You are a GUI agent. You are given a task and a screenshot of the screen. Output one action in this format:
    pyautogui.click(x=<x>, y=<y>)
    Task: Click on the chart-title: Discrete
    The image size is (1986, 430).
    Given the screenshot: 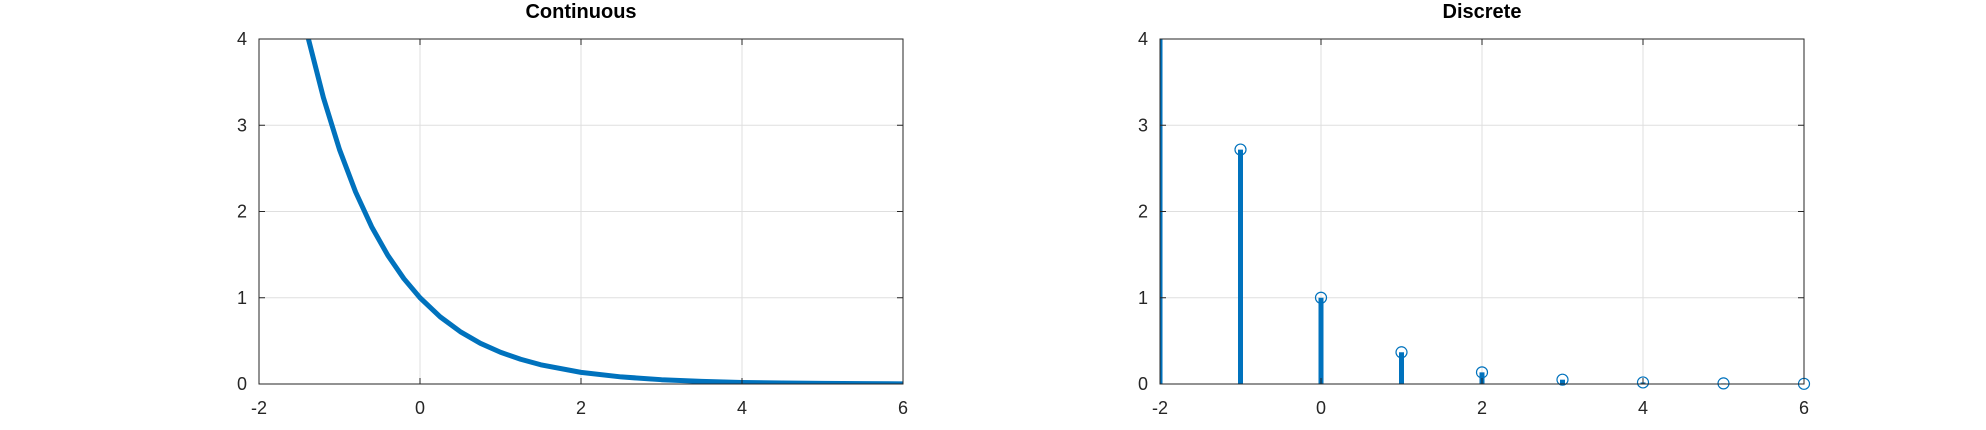 What is the action you would take?
    pyautogui.click(x=1482, y=12)
    